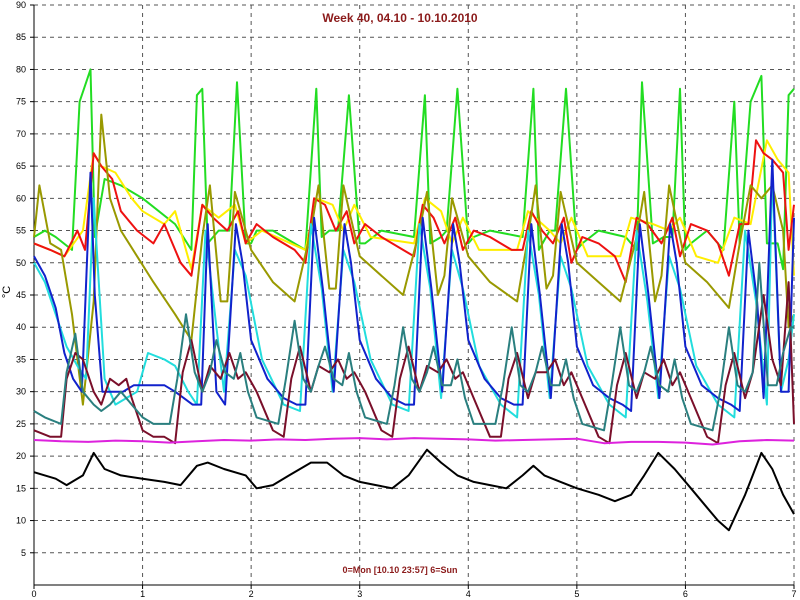  Describe the element at coordinates (400, 18) in the screenshot. I see `chart-title: Week 40, 04.10 - 10.10.2010` at that location.